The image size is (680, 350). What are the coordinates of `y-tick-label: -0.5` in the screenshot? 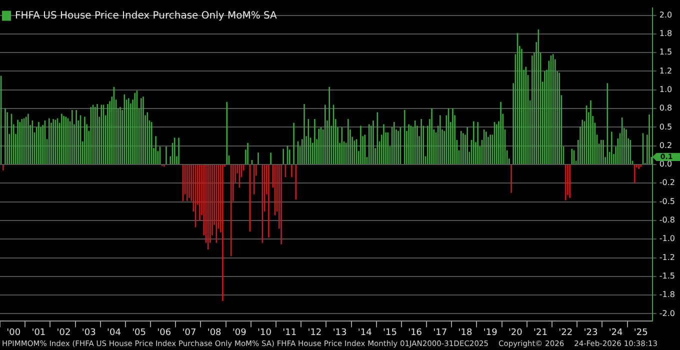 It's located at (667, 201).